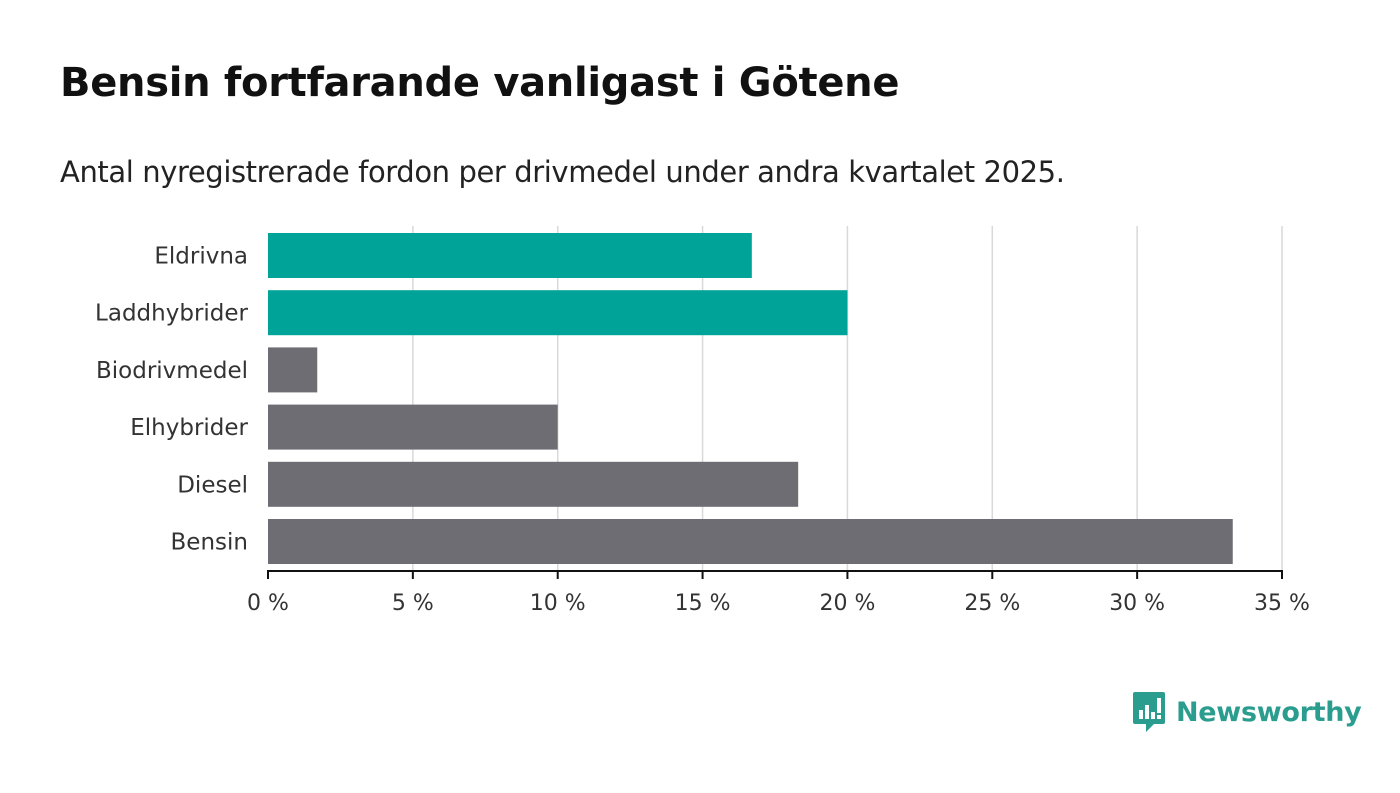 Image resolution: width=1400 pixels, height=793 pixels. Describe the element at coordinates (413, 603) in the screenshot. I see `x-tick-label-1: 5 %` at that location.